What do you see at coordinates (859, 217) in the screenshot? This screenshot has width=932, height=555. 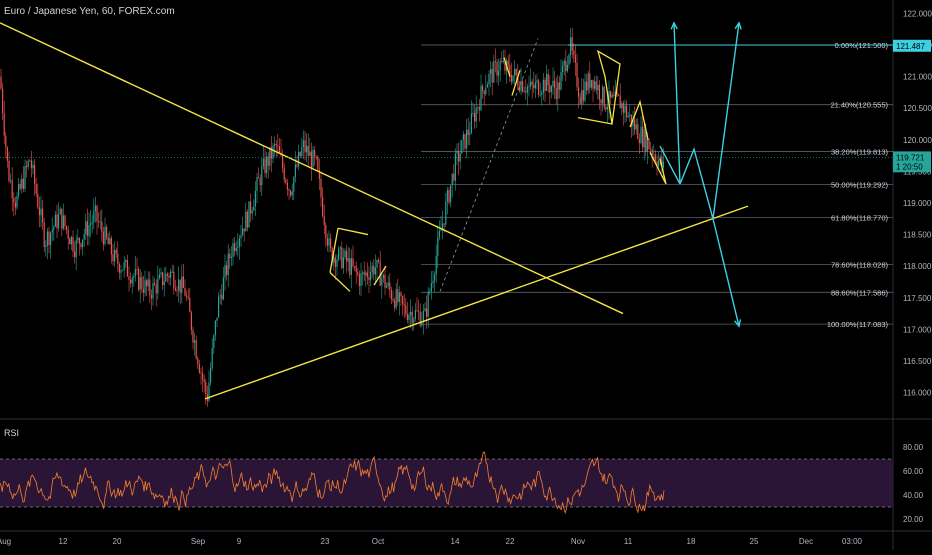 I see `fib-level-label: 61.80%(118.770)` at bounding box center [859, 217].